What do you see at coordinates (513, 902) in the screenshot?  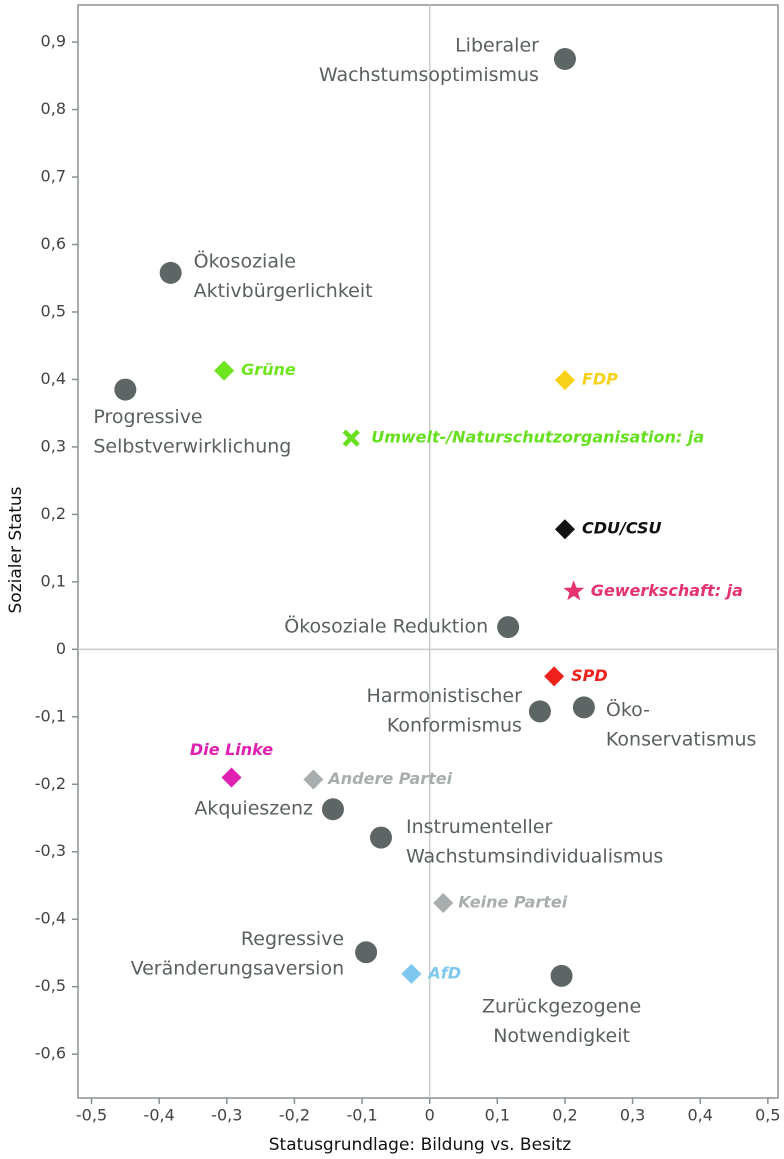 I see `party-label: Keine Partei` at bounding box center [513, 902].